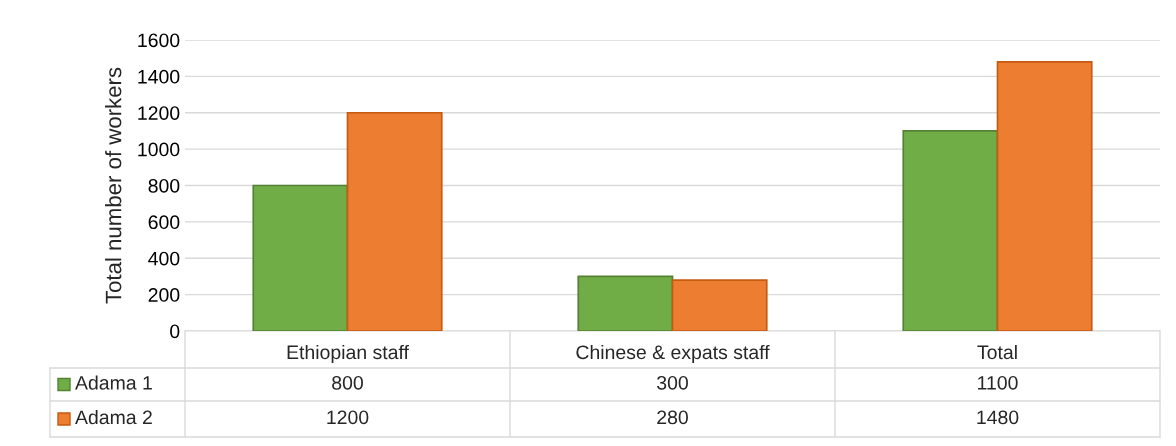 The width and height of the screenshot is (1176, 446). I want to click on x-tick-label: Ethiopian staff, so click(348, 354).